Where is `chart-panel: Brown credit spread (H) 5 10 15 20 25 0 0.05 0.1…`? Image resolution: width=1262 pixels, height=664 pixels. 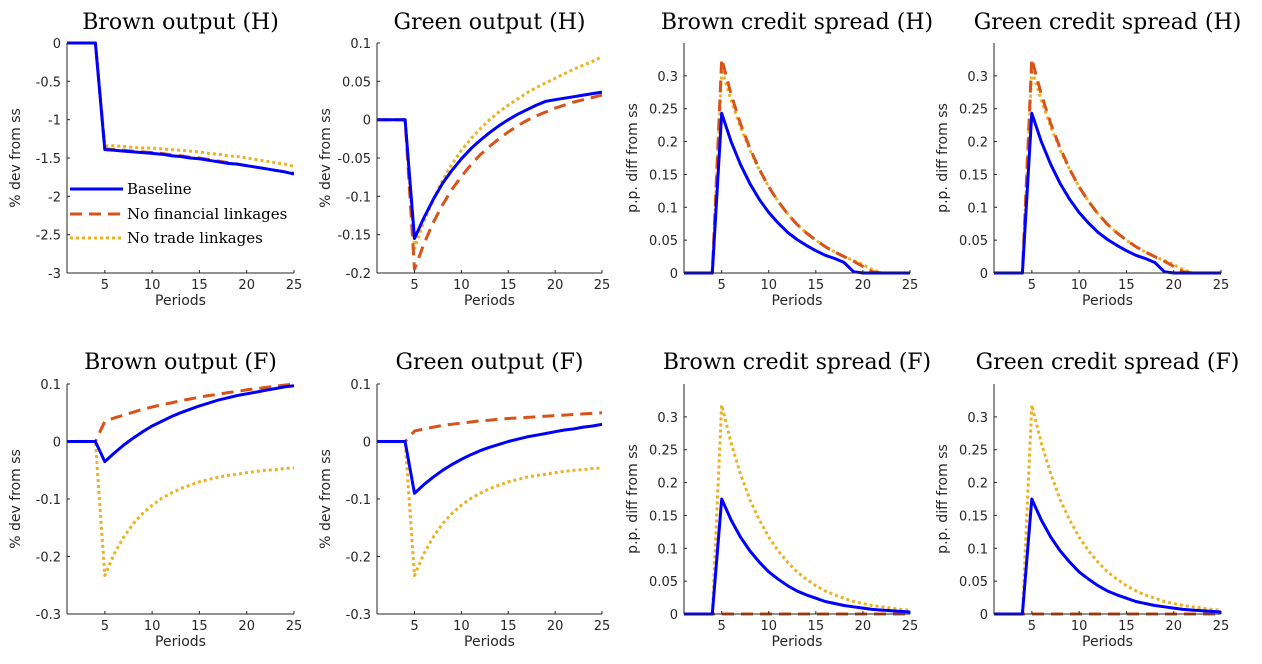
chart-panel: Brown credit spread (H) 5 10 15 20 25 0 0.05 0.1… is located at coordinates (779, 159).